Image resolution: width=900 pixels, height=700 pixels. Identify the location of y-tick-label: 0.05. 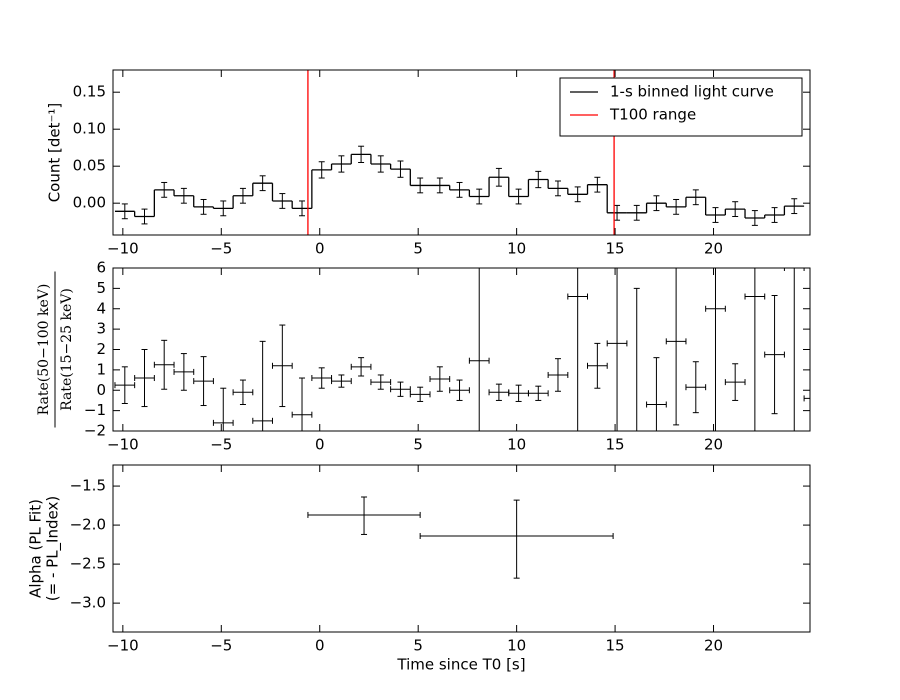
(89, 166).